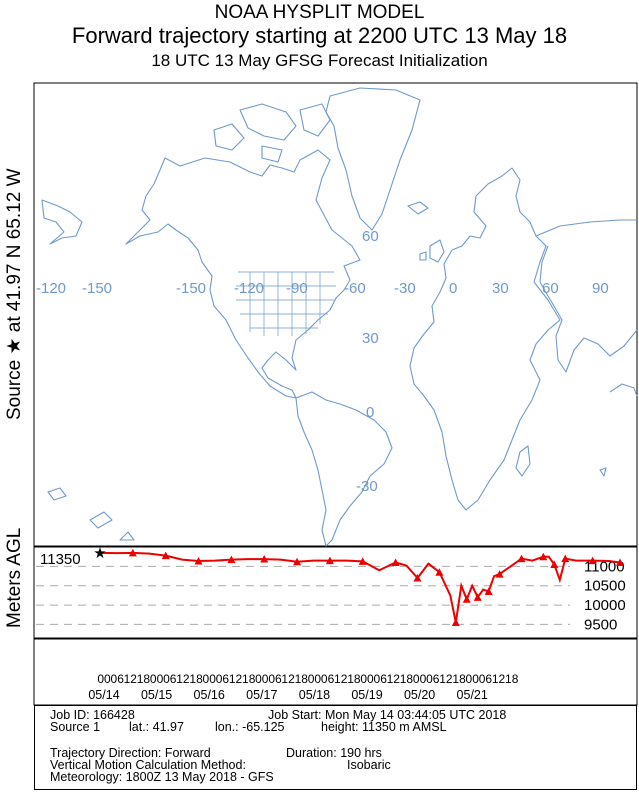  I want to click on madagascar-outline, so click(523, 461).